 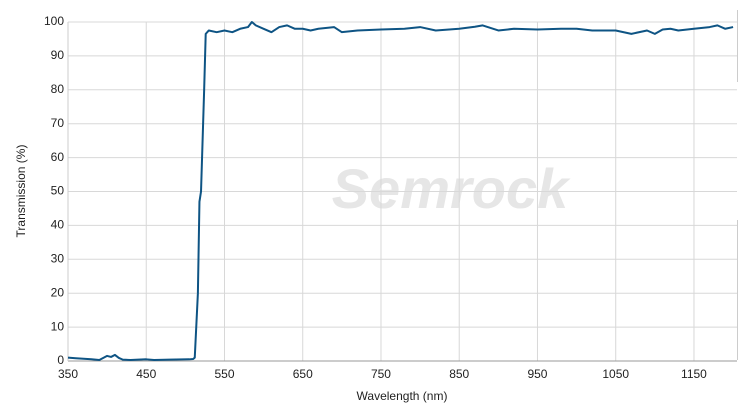 I want to click on y-tick-label: 40, so click(x=58, y=225).